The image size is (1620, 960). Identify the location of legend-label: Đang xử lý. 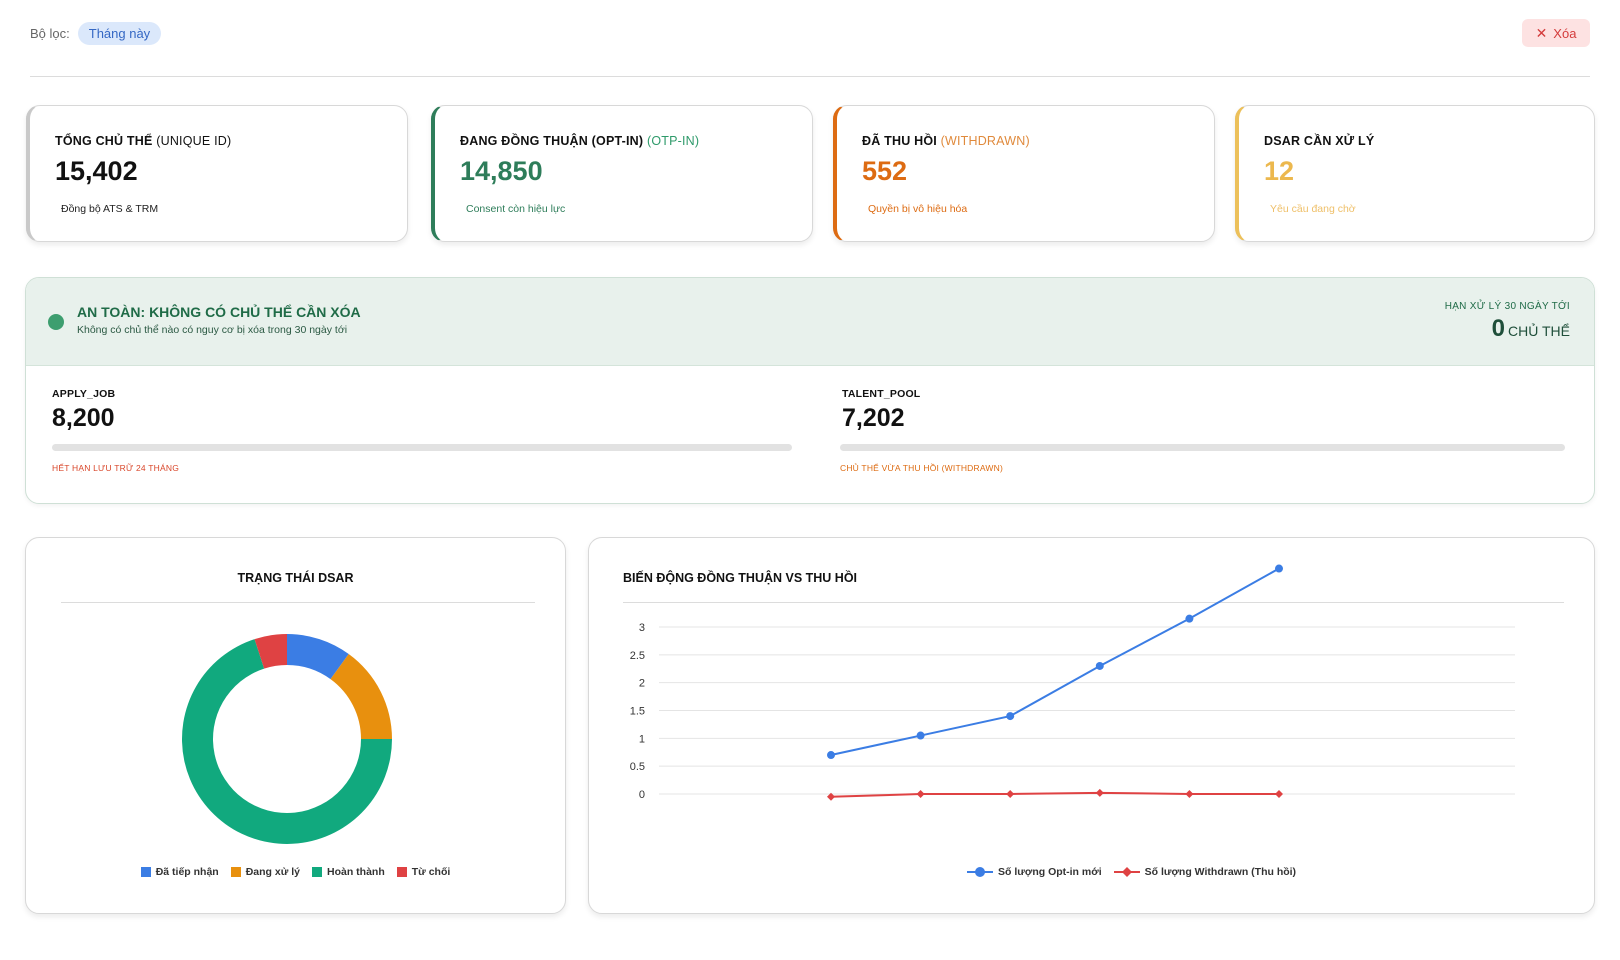
(273, 872).